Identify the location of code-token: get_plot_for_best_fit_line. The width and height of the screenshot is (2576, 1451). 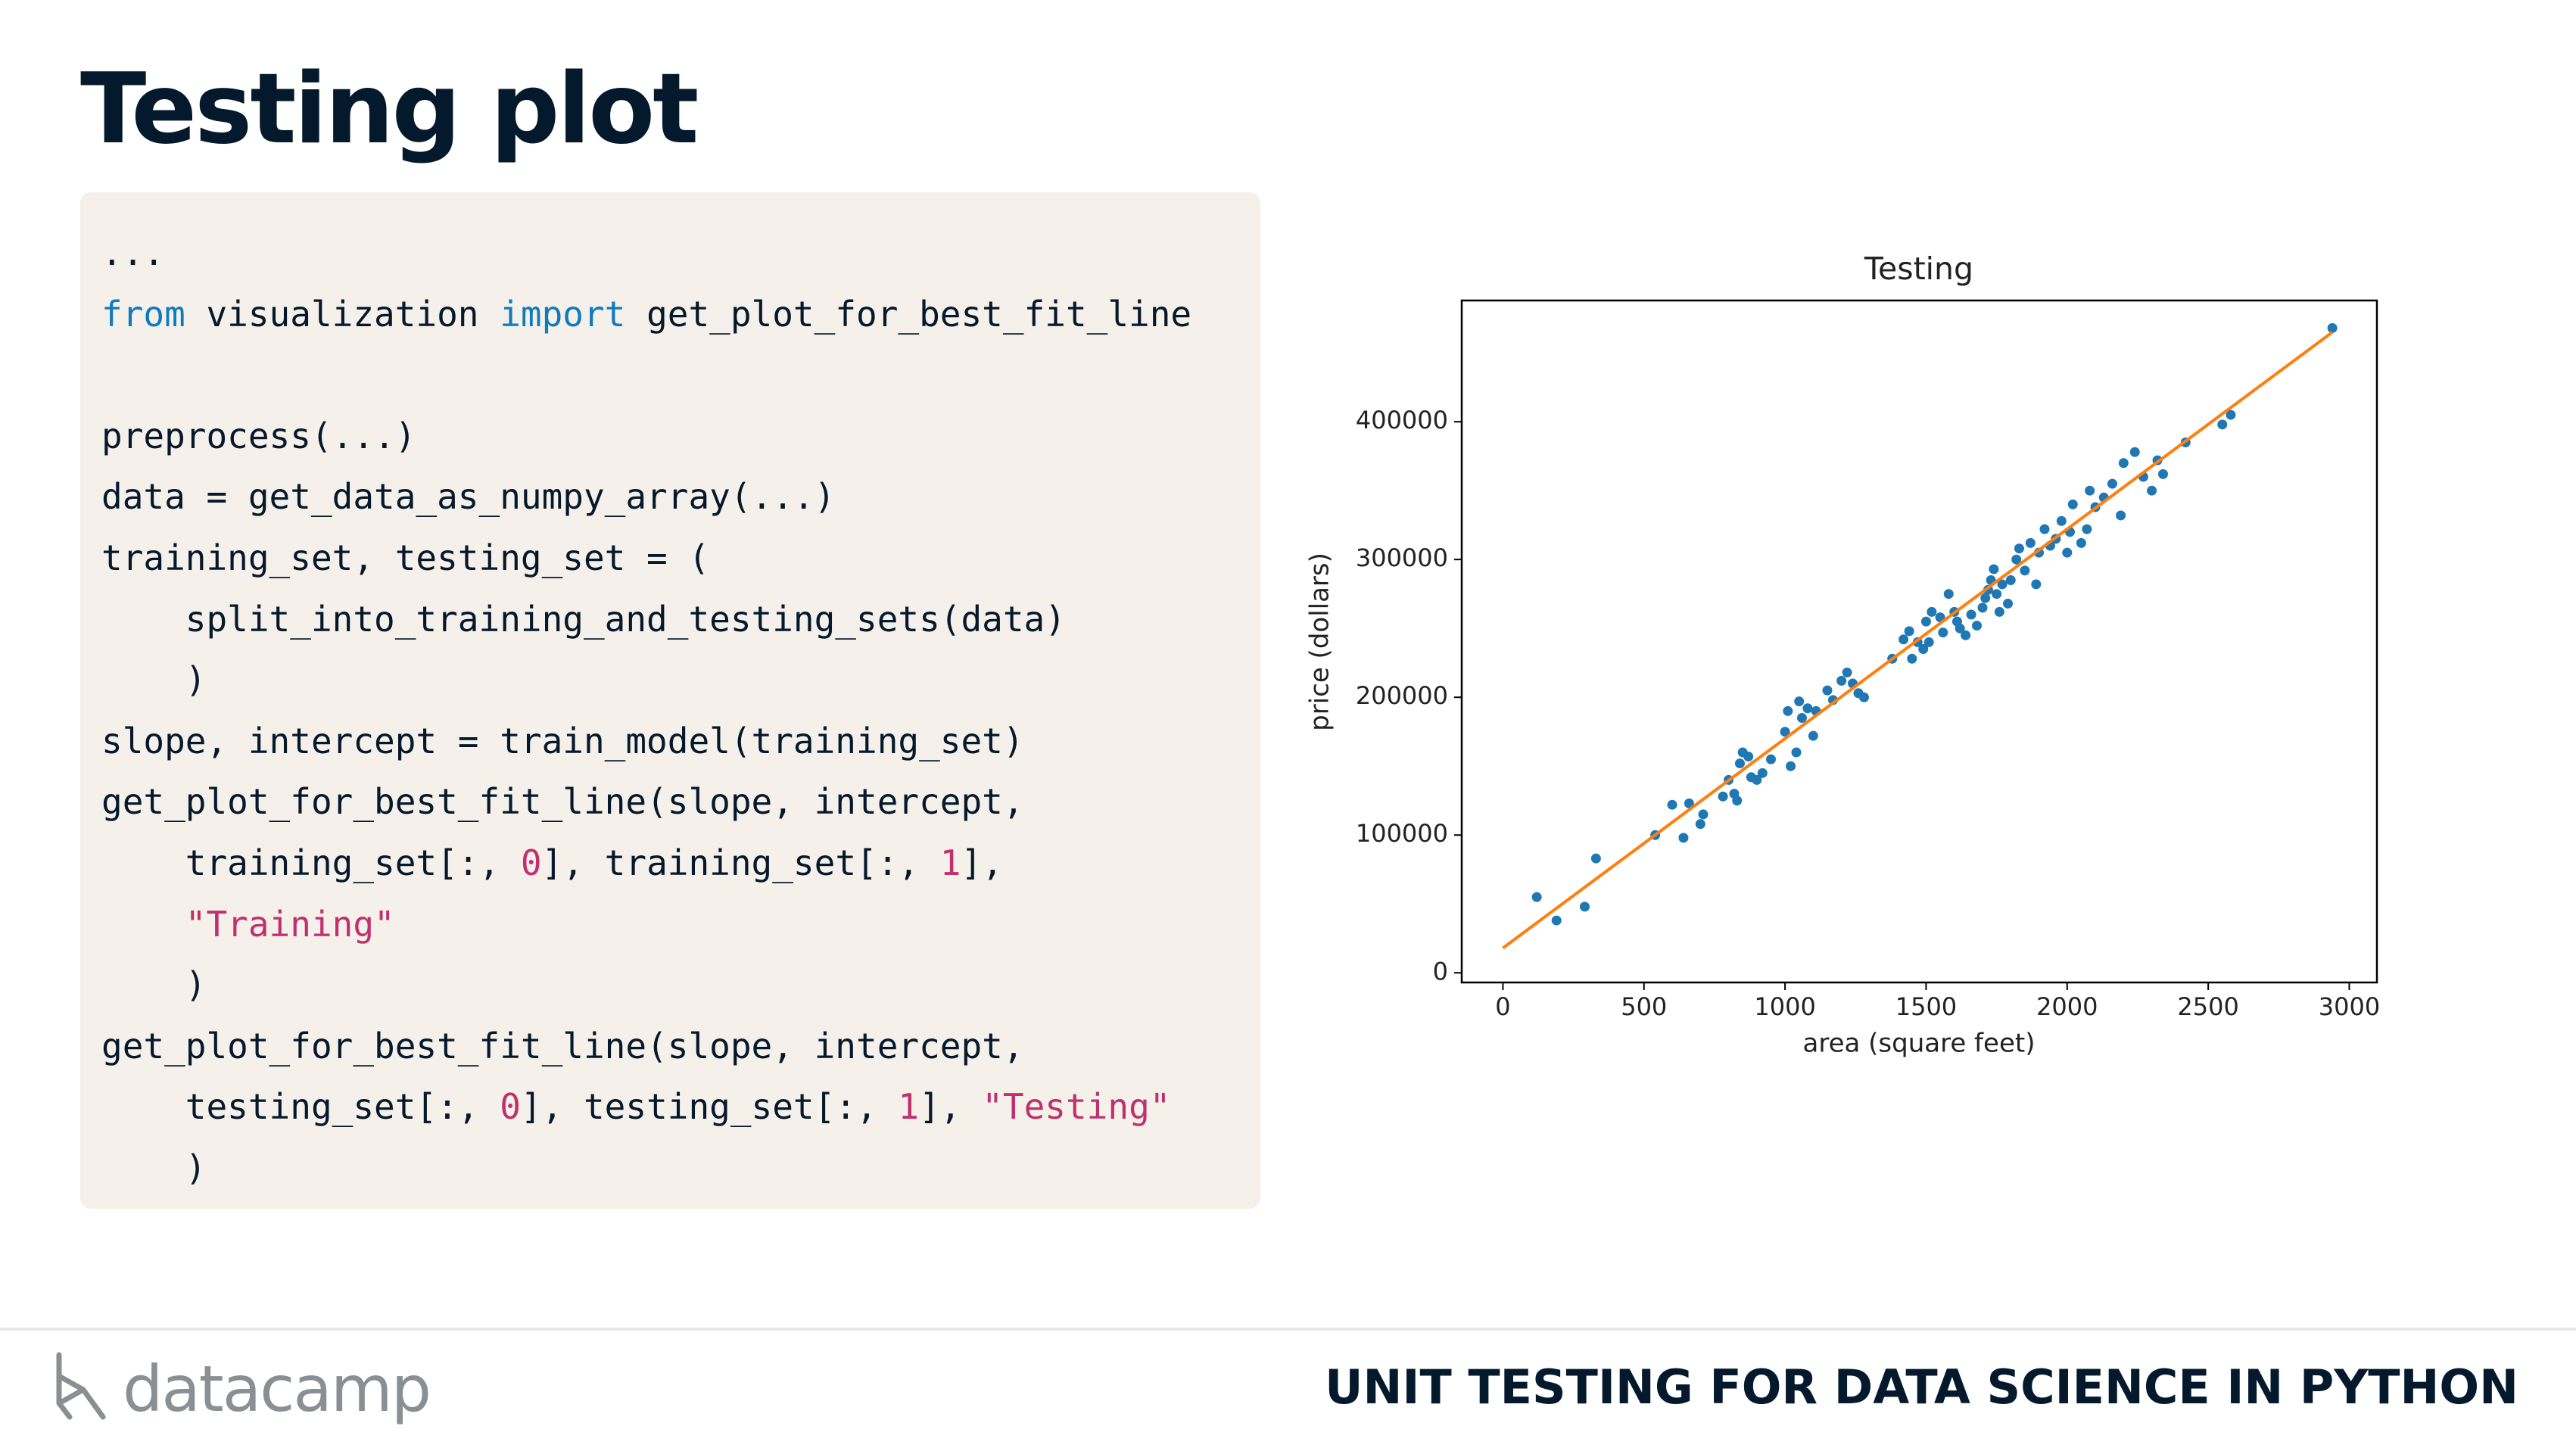
(908, 314).